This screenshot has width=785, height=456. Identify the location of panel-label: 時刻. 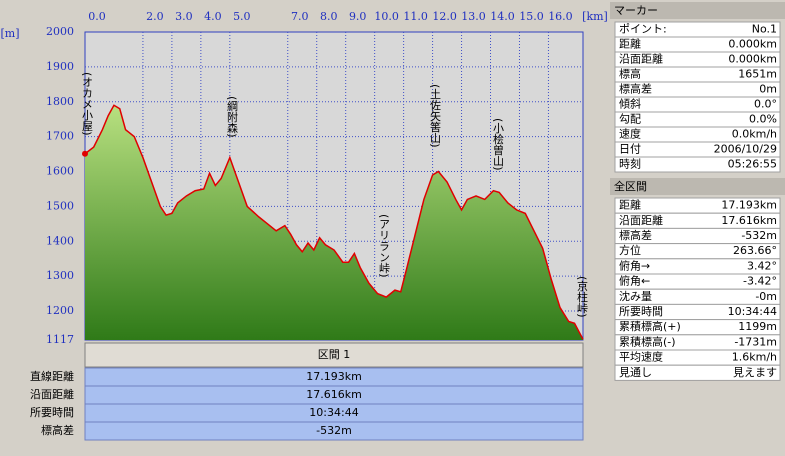
(630, 164).